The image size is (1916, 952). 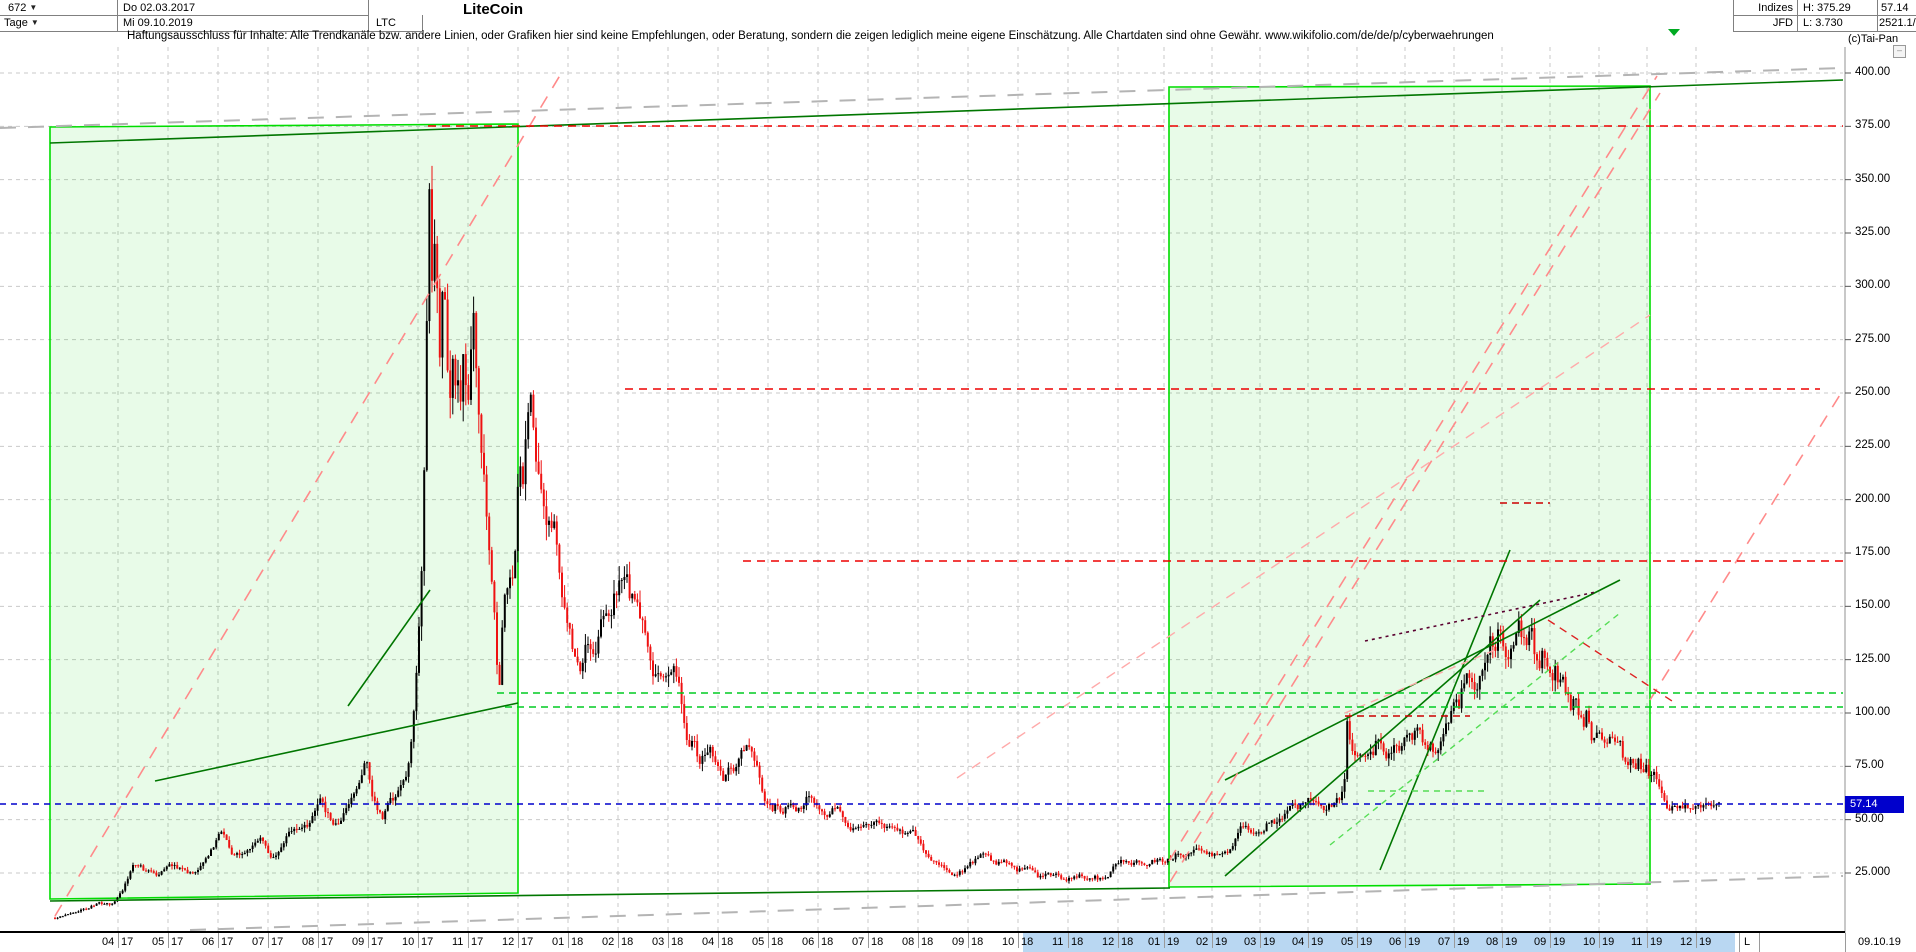 What do you see at coordinates (1899, 51) in the screenshot?
I see `minimize-panel-button: –` at bounding box center [1899, 51].